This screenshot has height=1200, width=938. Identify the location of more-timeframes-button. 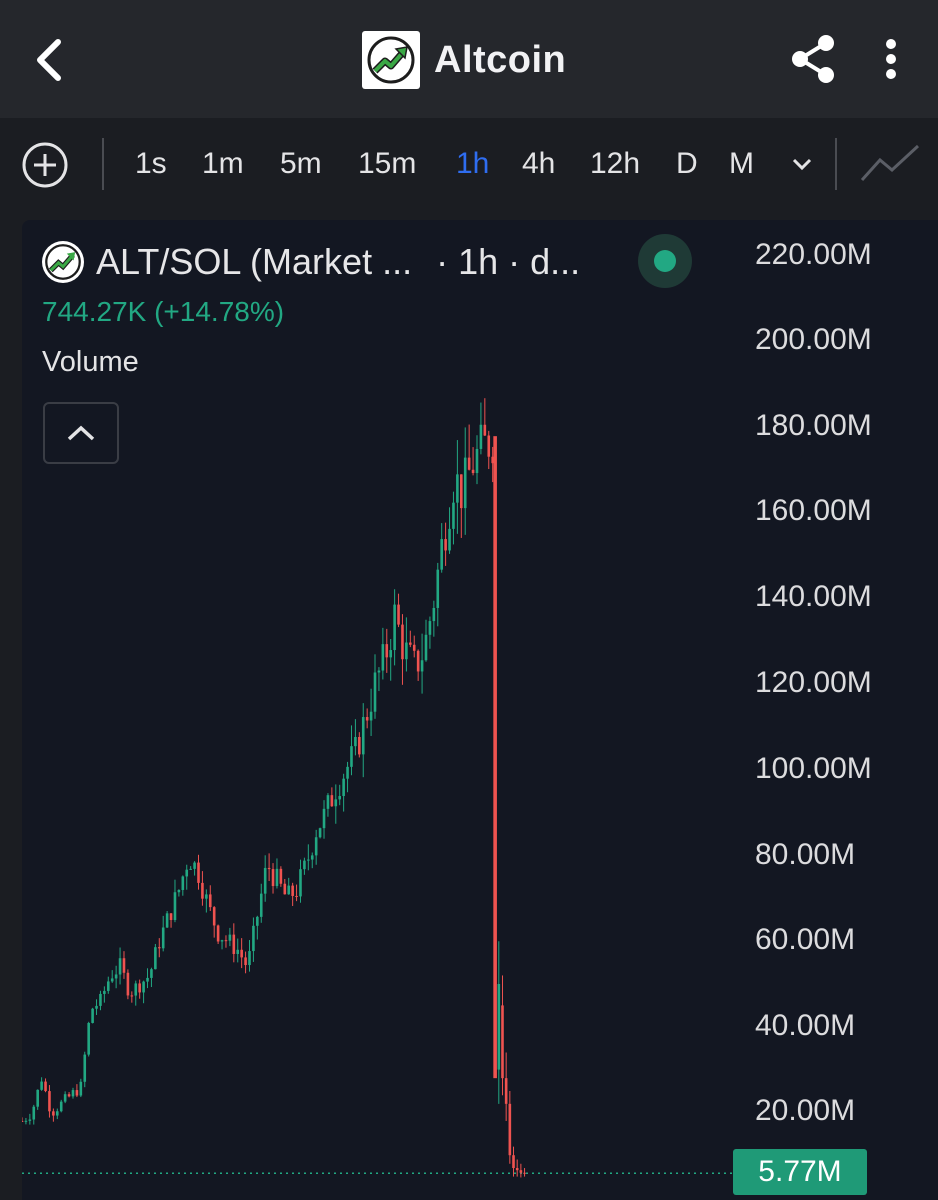
(802, 164).